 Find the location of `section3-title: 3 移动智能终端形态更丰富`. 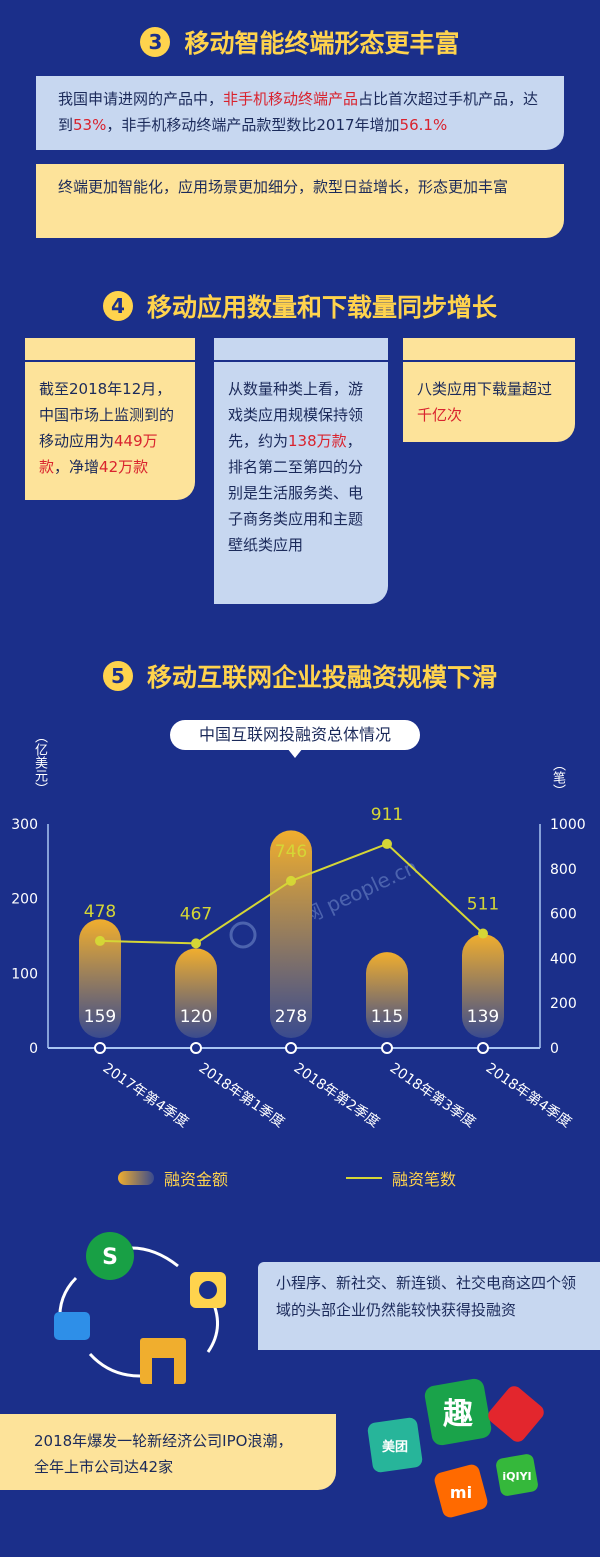

section3-title: 3 移动智能终端形态更丰富 is located at coordinates (300, 42).